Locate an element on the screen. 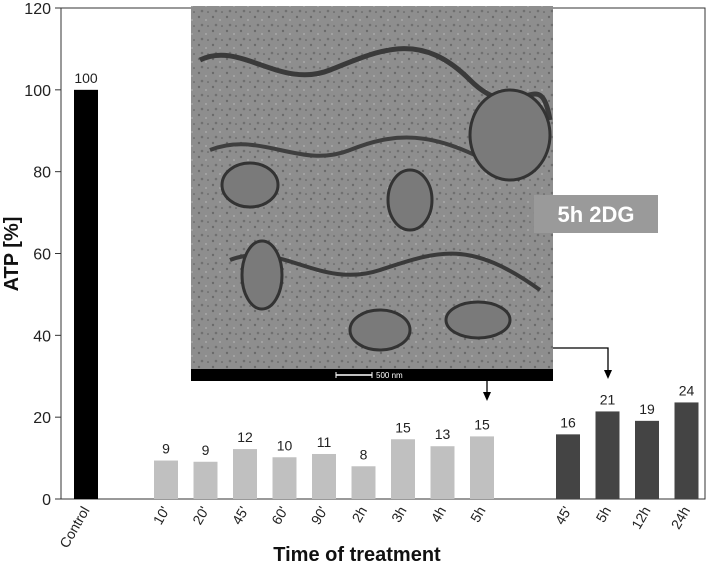 The height and width of the screenshot is (568, 708). category-label: 10' is located at coordinates (161, 516).